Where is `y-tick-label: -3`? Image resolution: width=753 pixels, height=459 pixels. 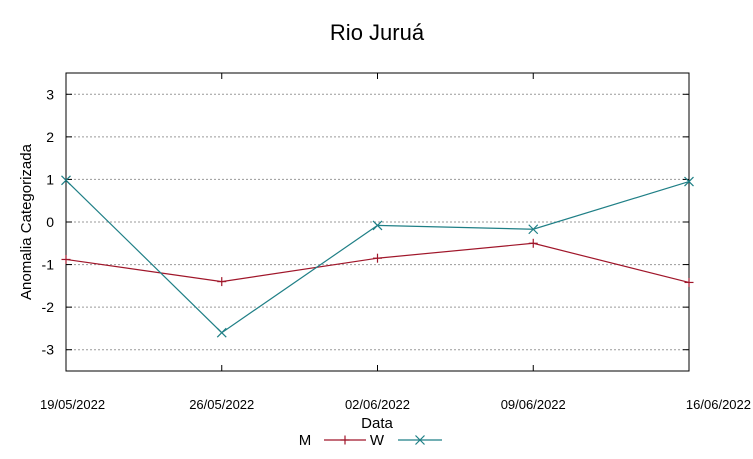 y-tick-label: -3 is located at coordinates (48, 350).